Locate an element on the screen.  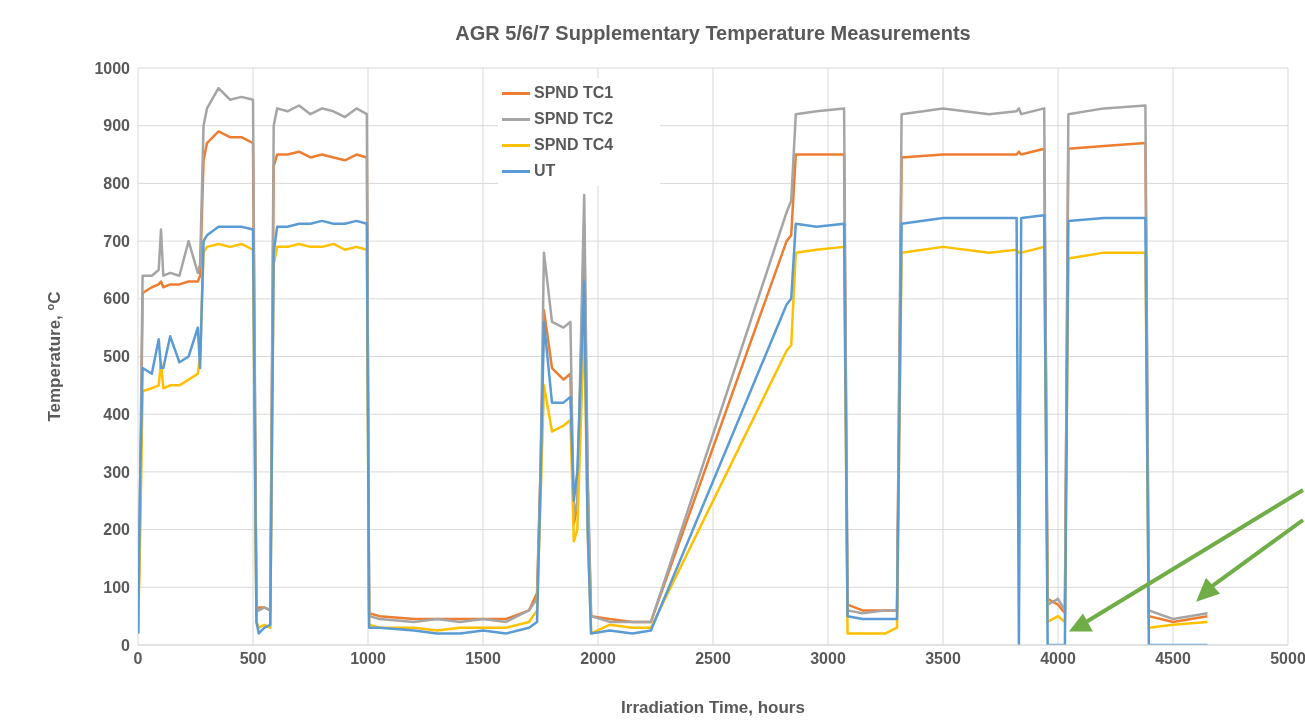
x-tick-label: 500 is located at coordinates (253, 659).